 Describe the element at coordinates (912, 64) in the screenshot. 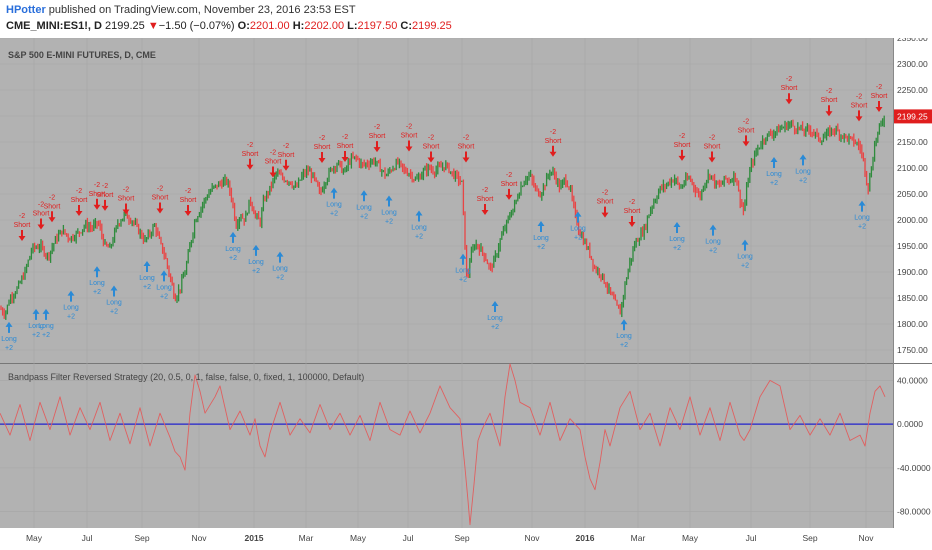

I see `price-tick-label: 2300.00` at that location.